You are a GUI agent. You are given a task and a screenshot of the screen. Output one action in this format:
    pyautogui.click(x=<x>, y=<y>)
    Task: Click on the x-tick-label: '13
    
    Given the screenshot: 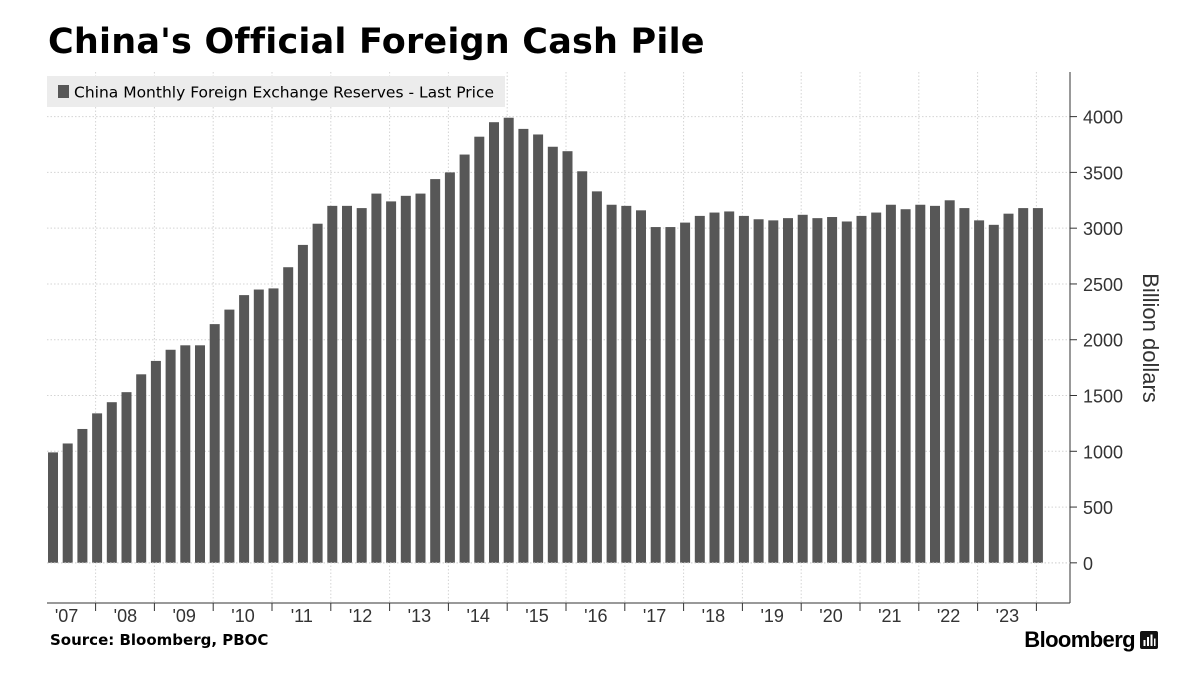 What is the action you would take?
    pyautogui.click(x=419, y=616)
    